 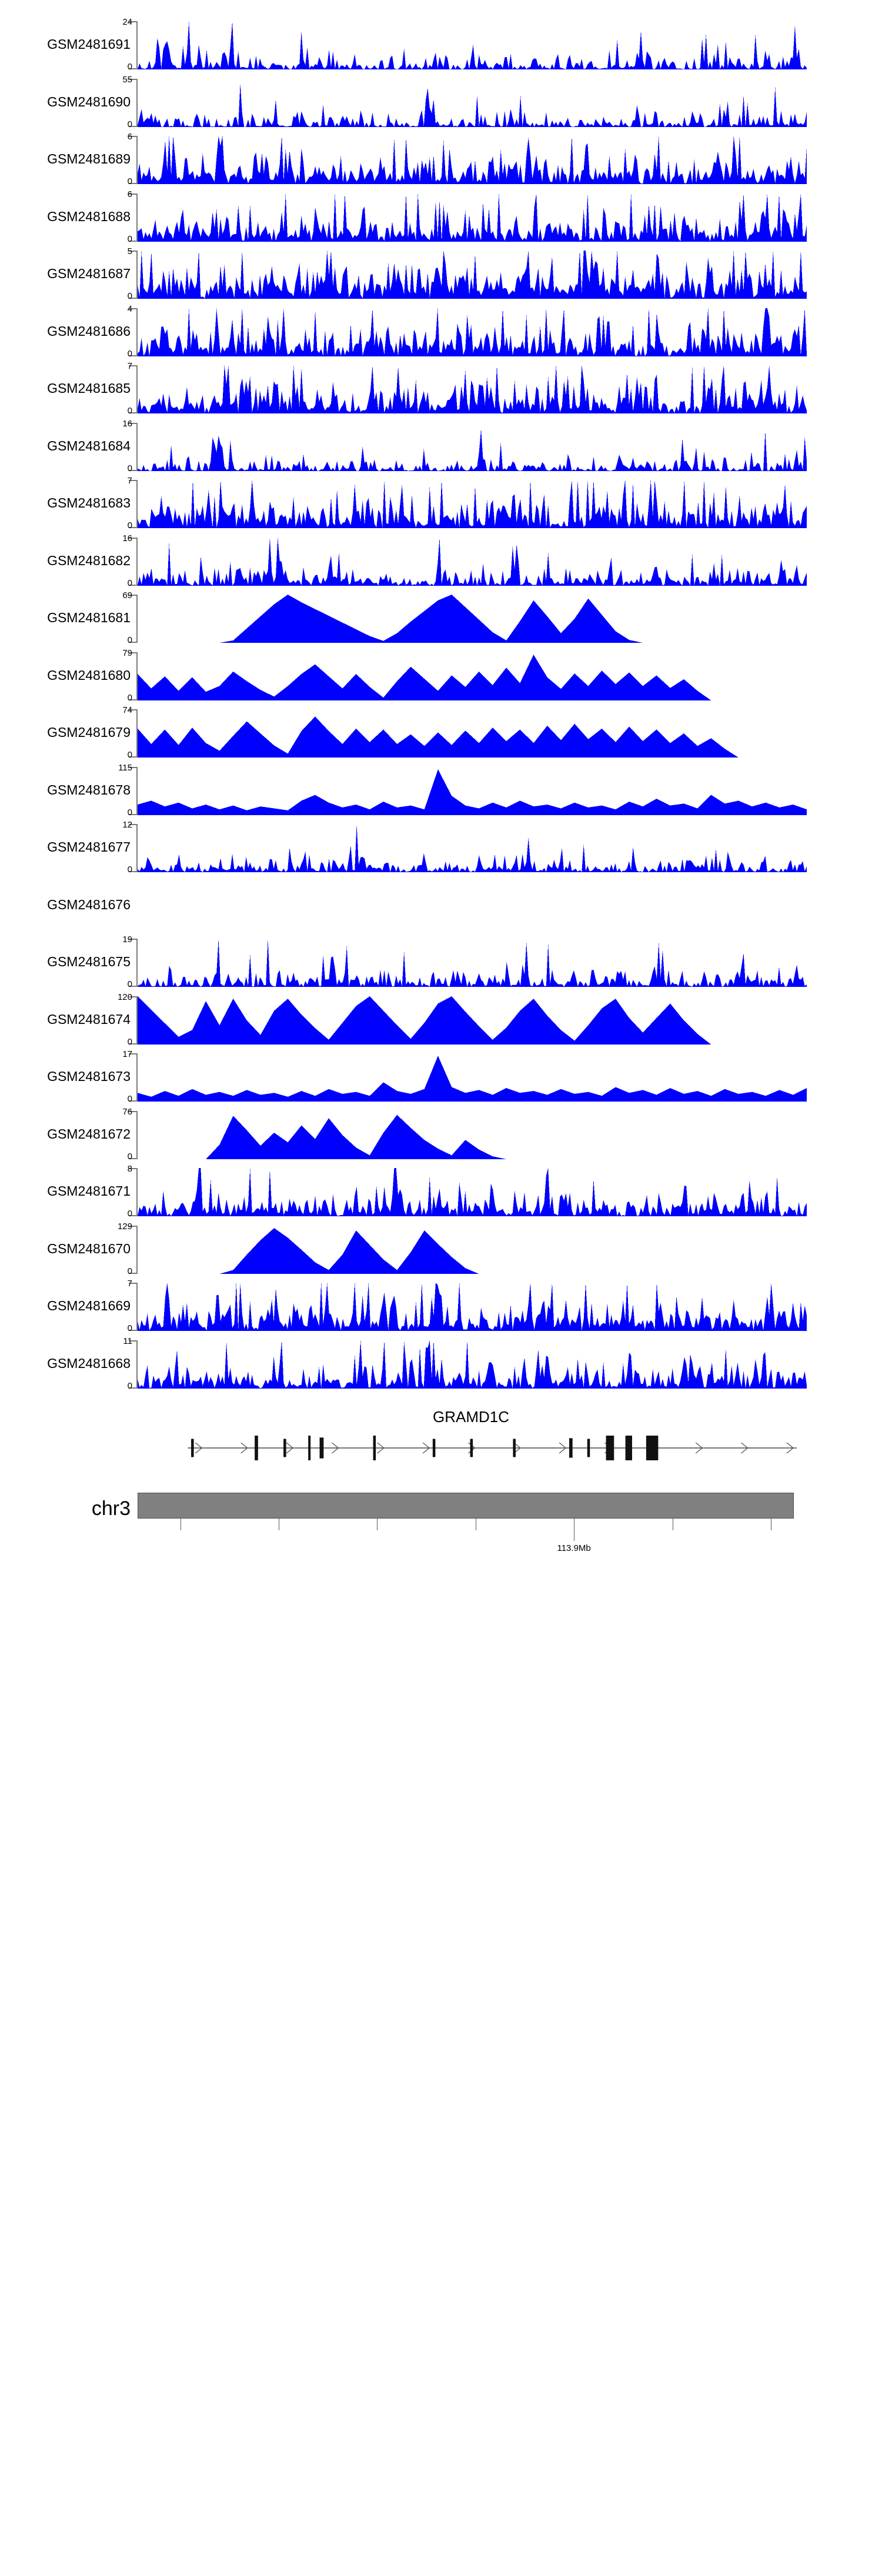 I want to click on coverage-track: GSM2481686 4 0, so click(x=441, y=330).